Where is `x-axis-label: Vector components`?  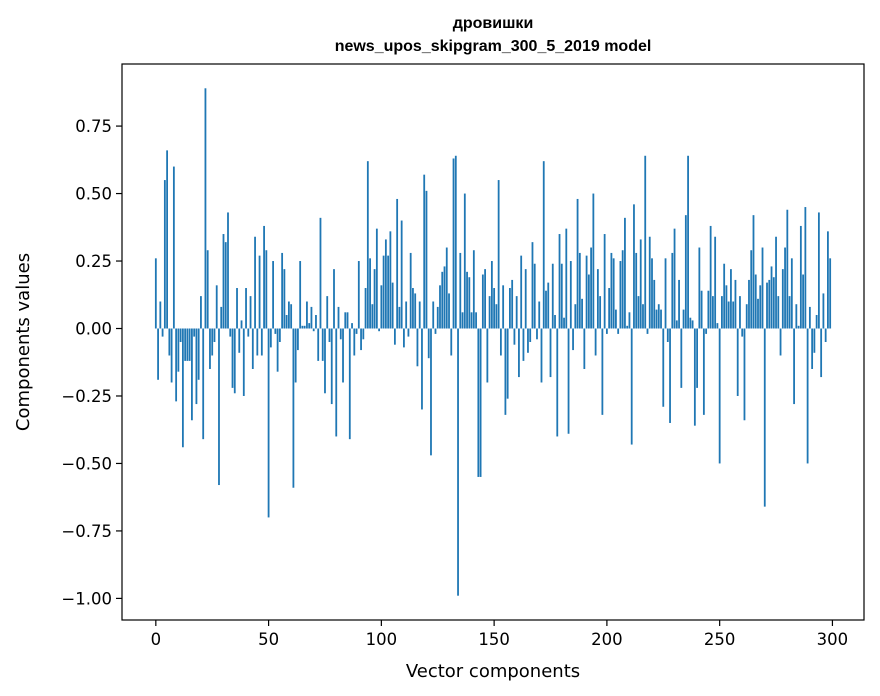
x-axis-label: Vector components is located at coordinates (493, 671).